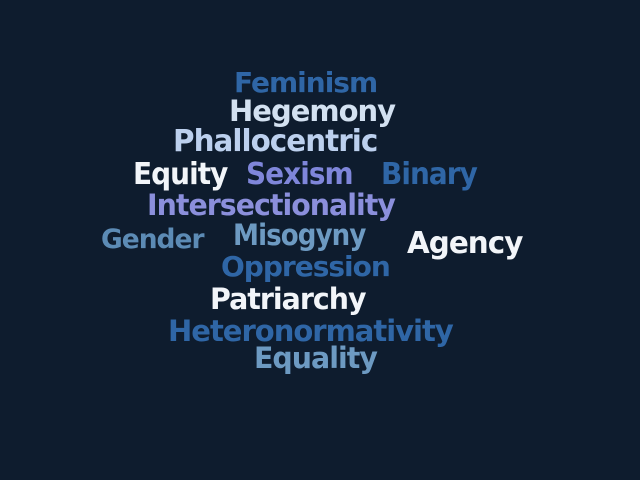 Image resolution: width=640 pixels, height=480 pixels. Describe the element at coordinates (288, 299) in the screenshot. I see `word-patriarchy: Patriarchy` at that location.